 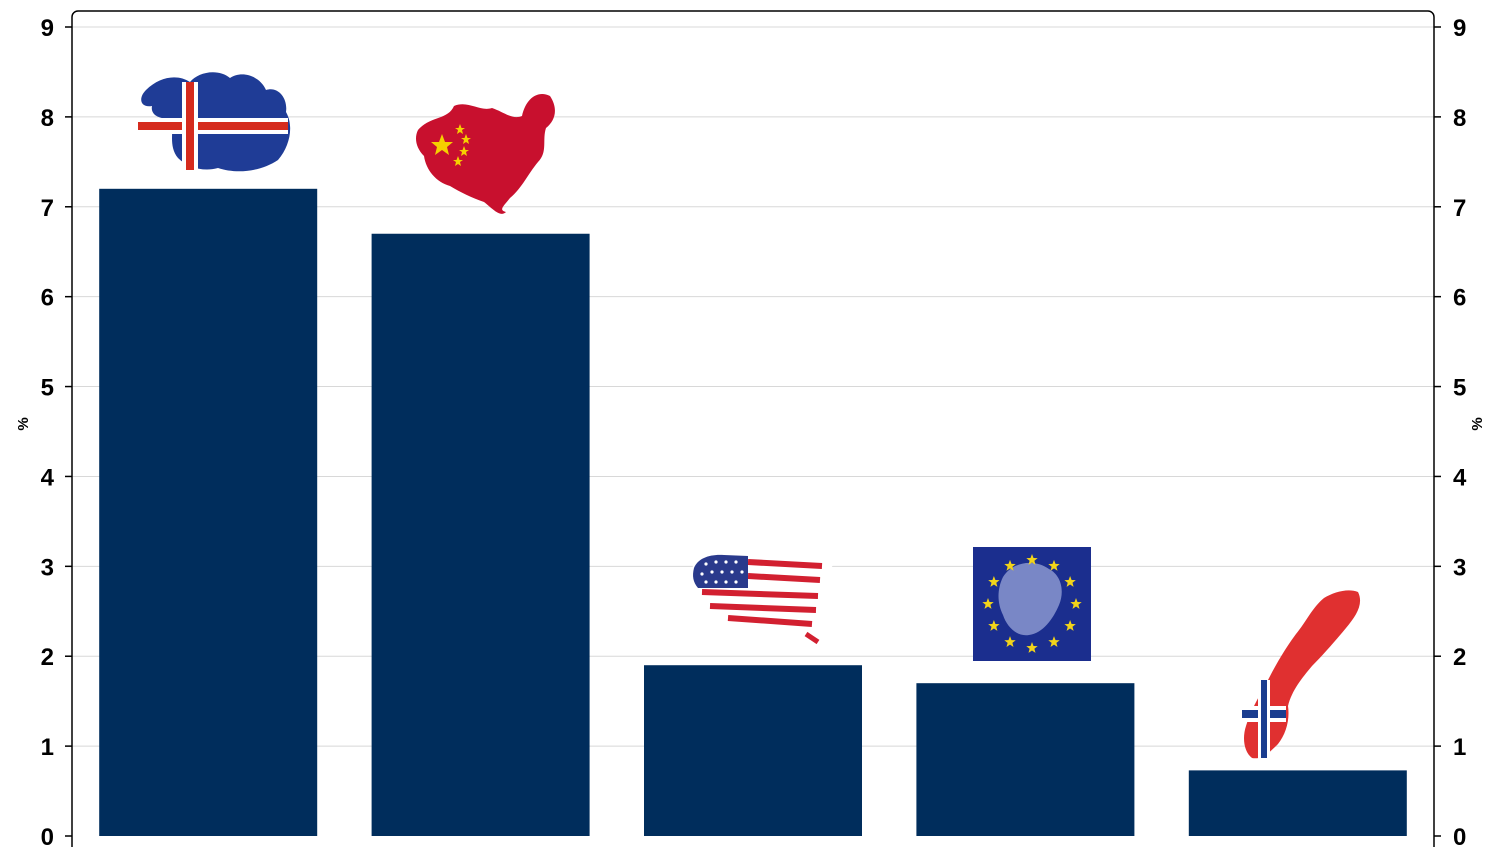 What do you see at coordinates (47, 298) in the screenshot?
I see `left-tick-label: 6` at bounding box center [47, 298].